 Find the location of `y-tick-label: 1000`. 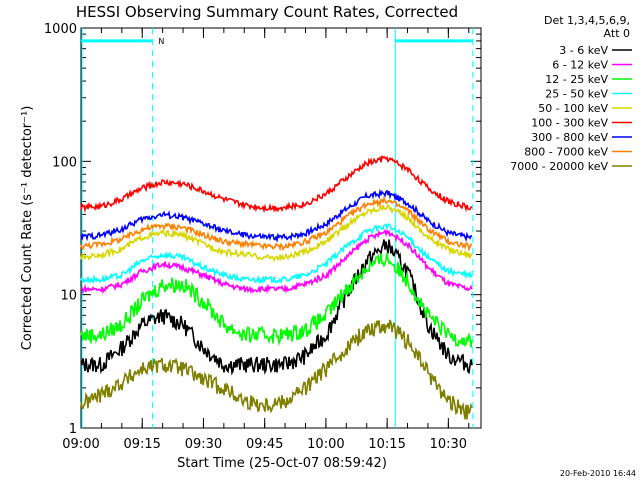

y-tick-label: 1000 is located at coordinates (60, 29).